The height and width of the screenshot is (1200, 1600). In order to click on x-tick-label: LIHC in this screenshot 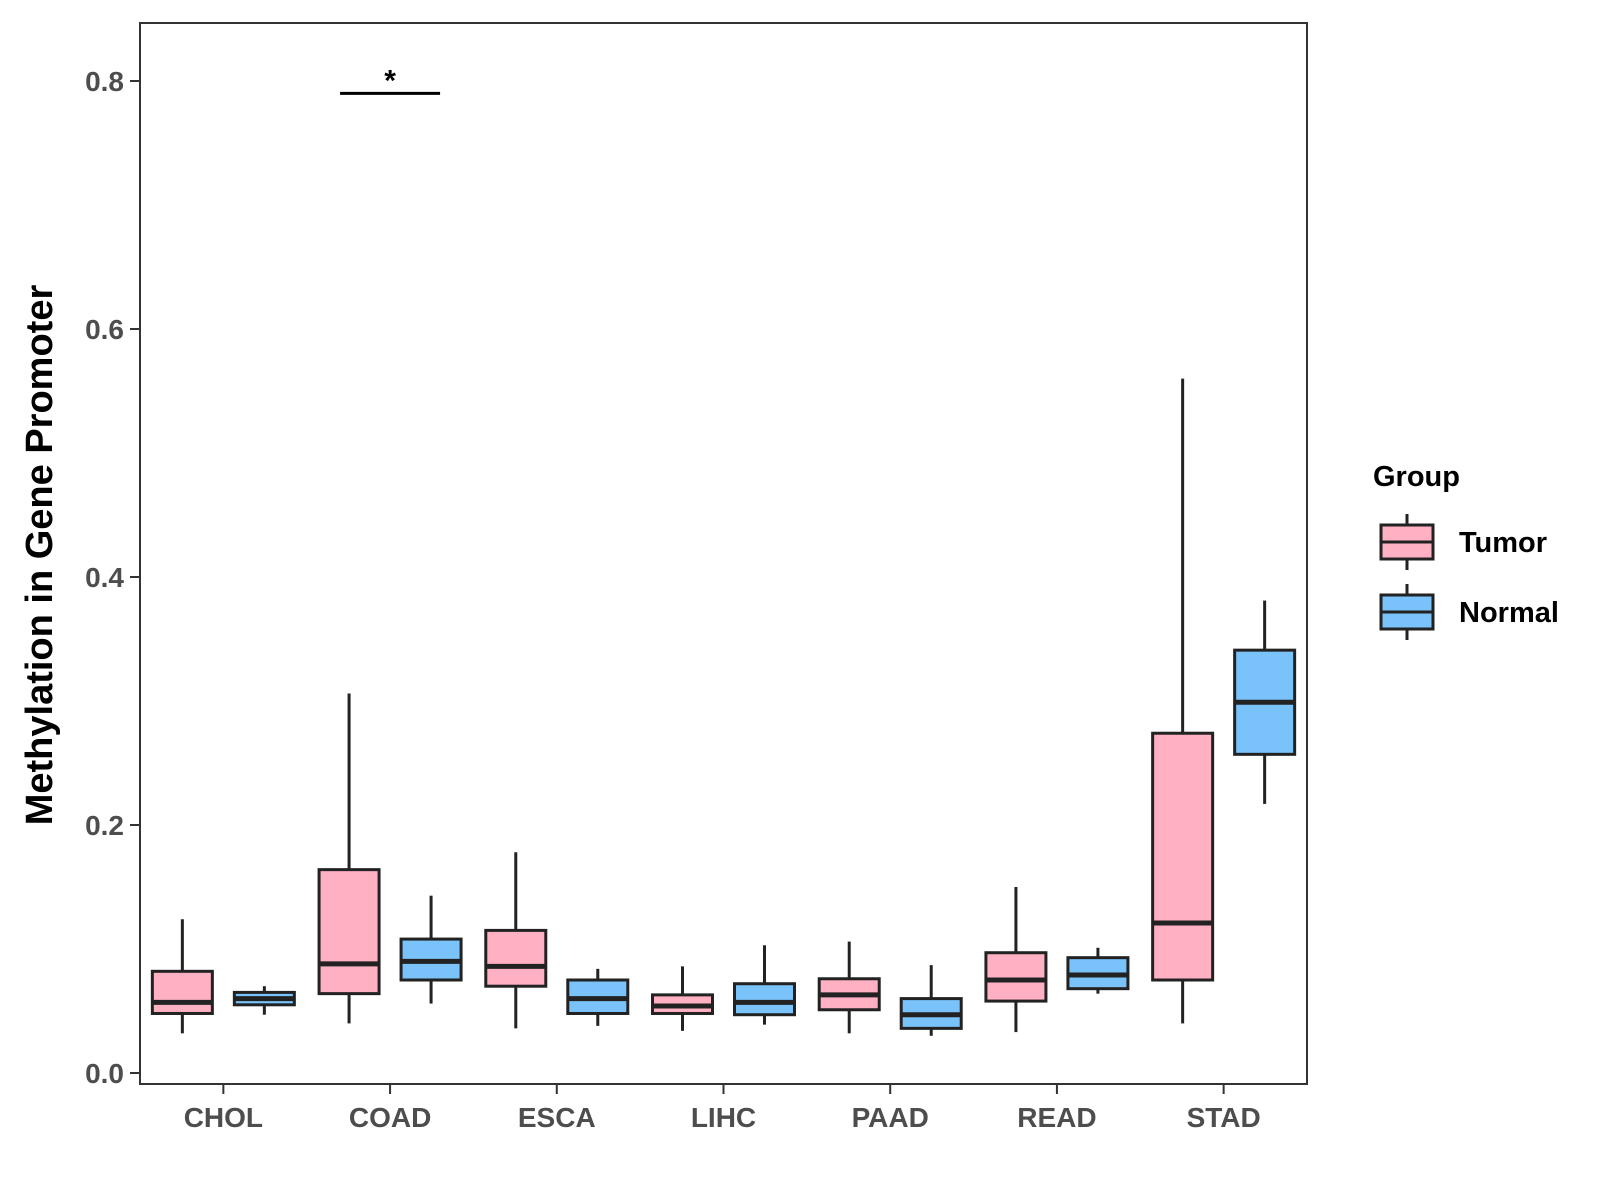, I will do `click(723, 1117)`.